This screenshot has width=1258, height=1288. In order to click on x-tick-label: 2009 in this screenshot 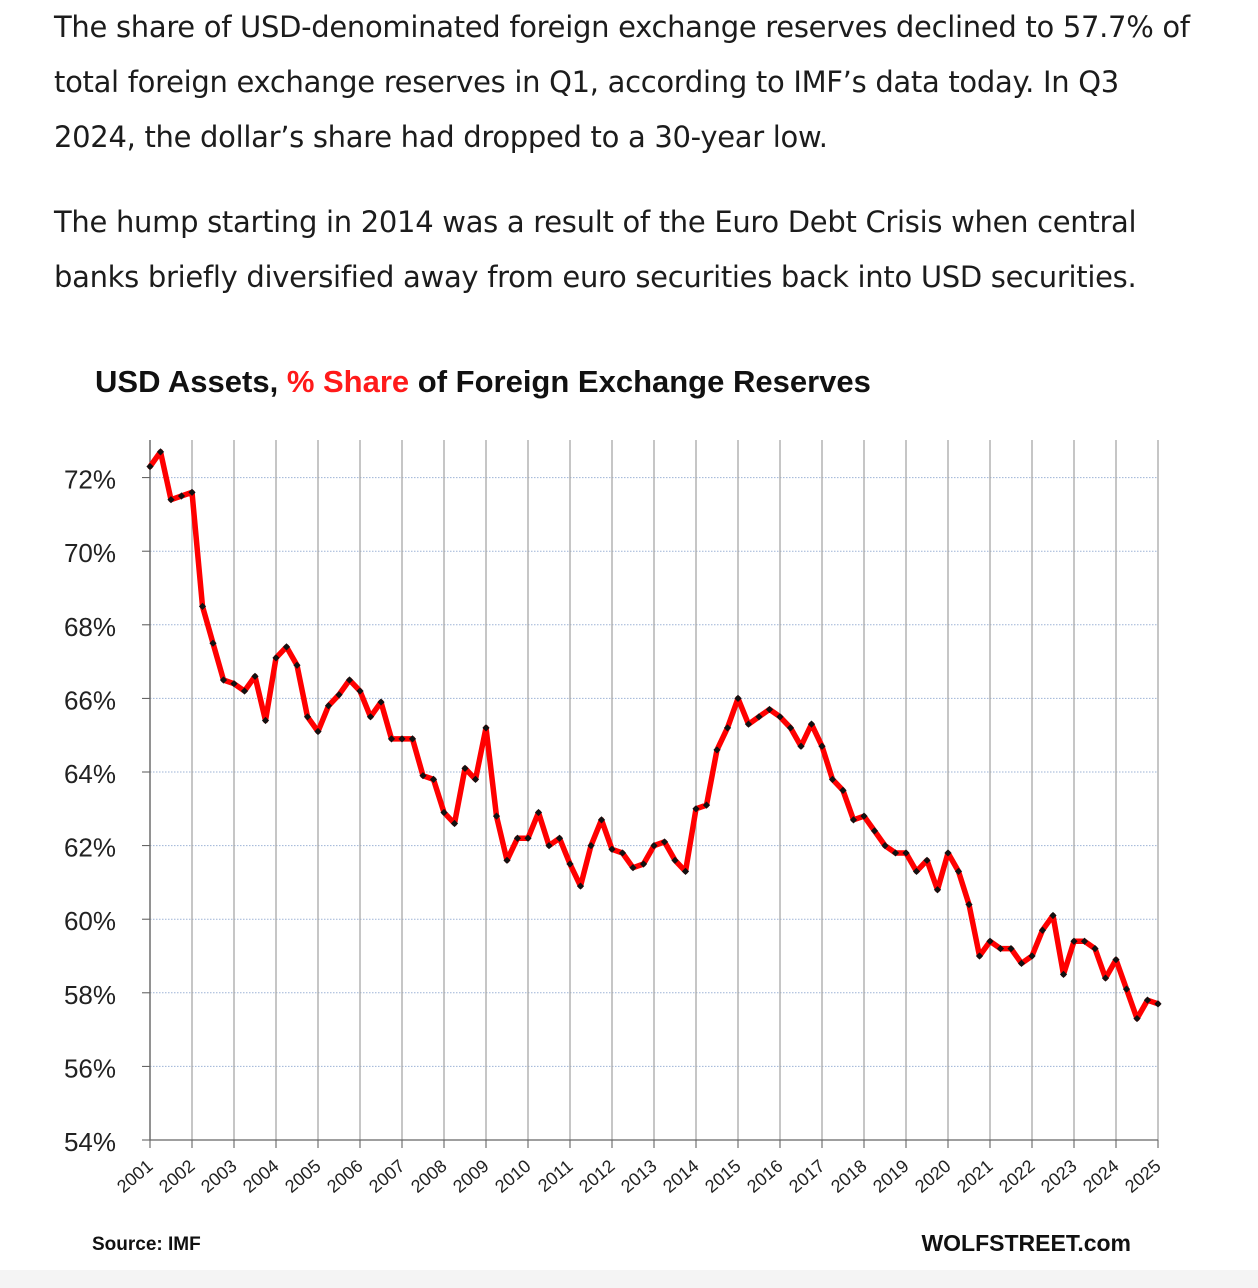, I will do `click(471, 1176)`.